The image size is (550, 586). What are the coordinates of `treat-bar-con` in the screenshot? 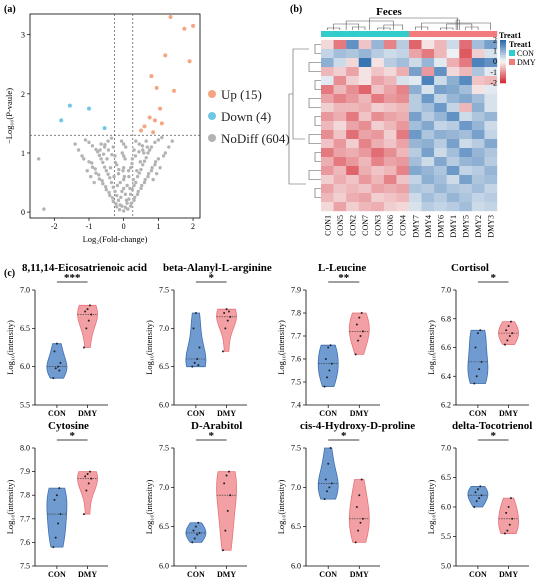 It's located at (403, 34).